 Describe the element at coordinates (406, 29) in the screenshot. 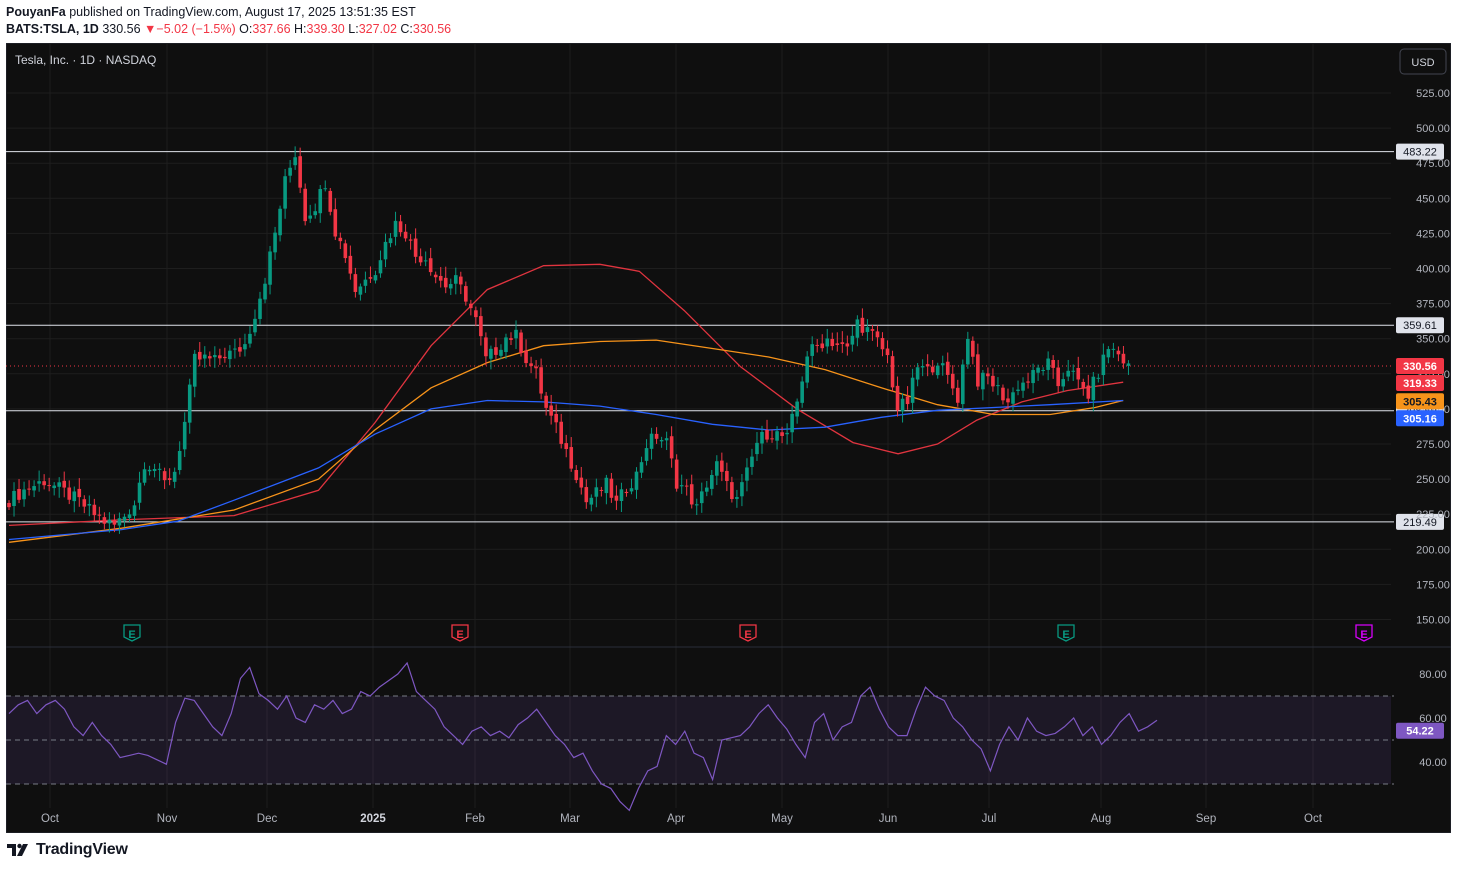

I see `close-label: C:` at that location.